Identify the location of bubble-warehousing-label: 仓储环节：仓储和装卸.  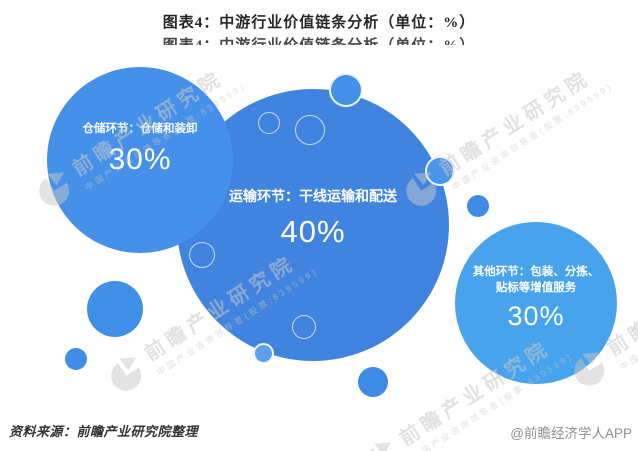
(140, 128).